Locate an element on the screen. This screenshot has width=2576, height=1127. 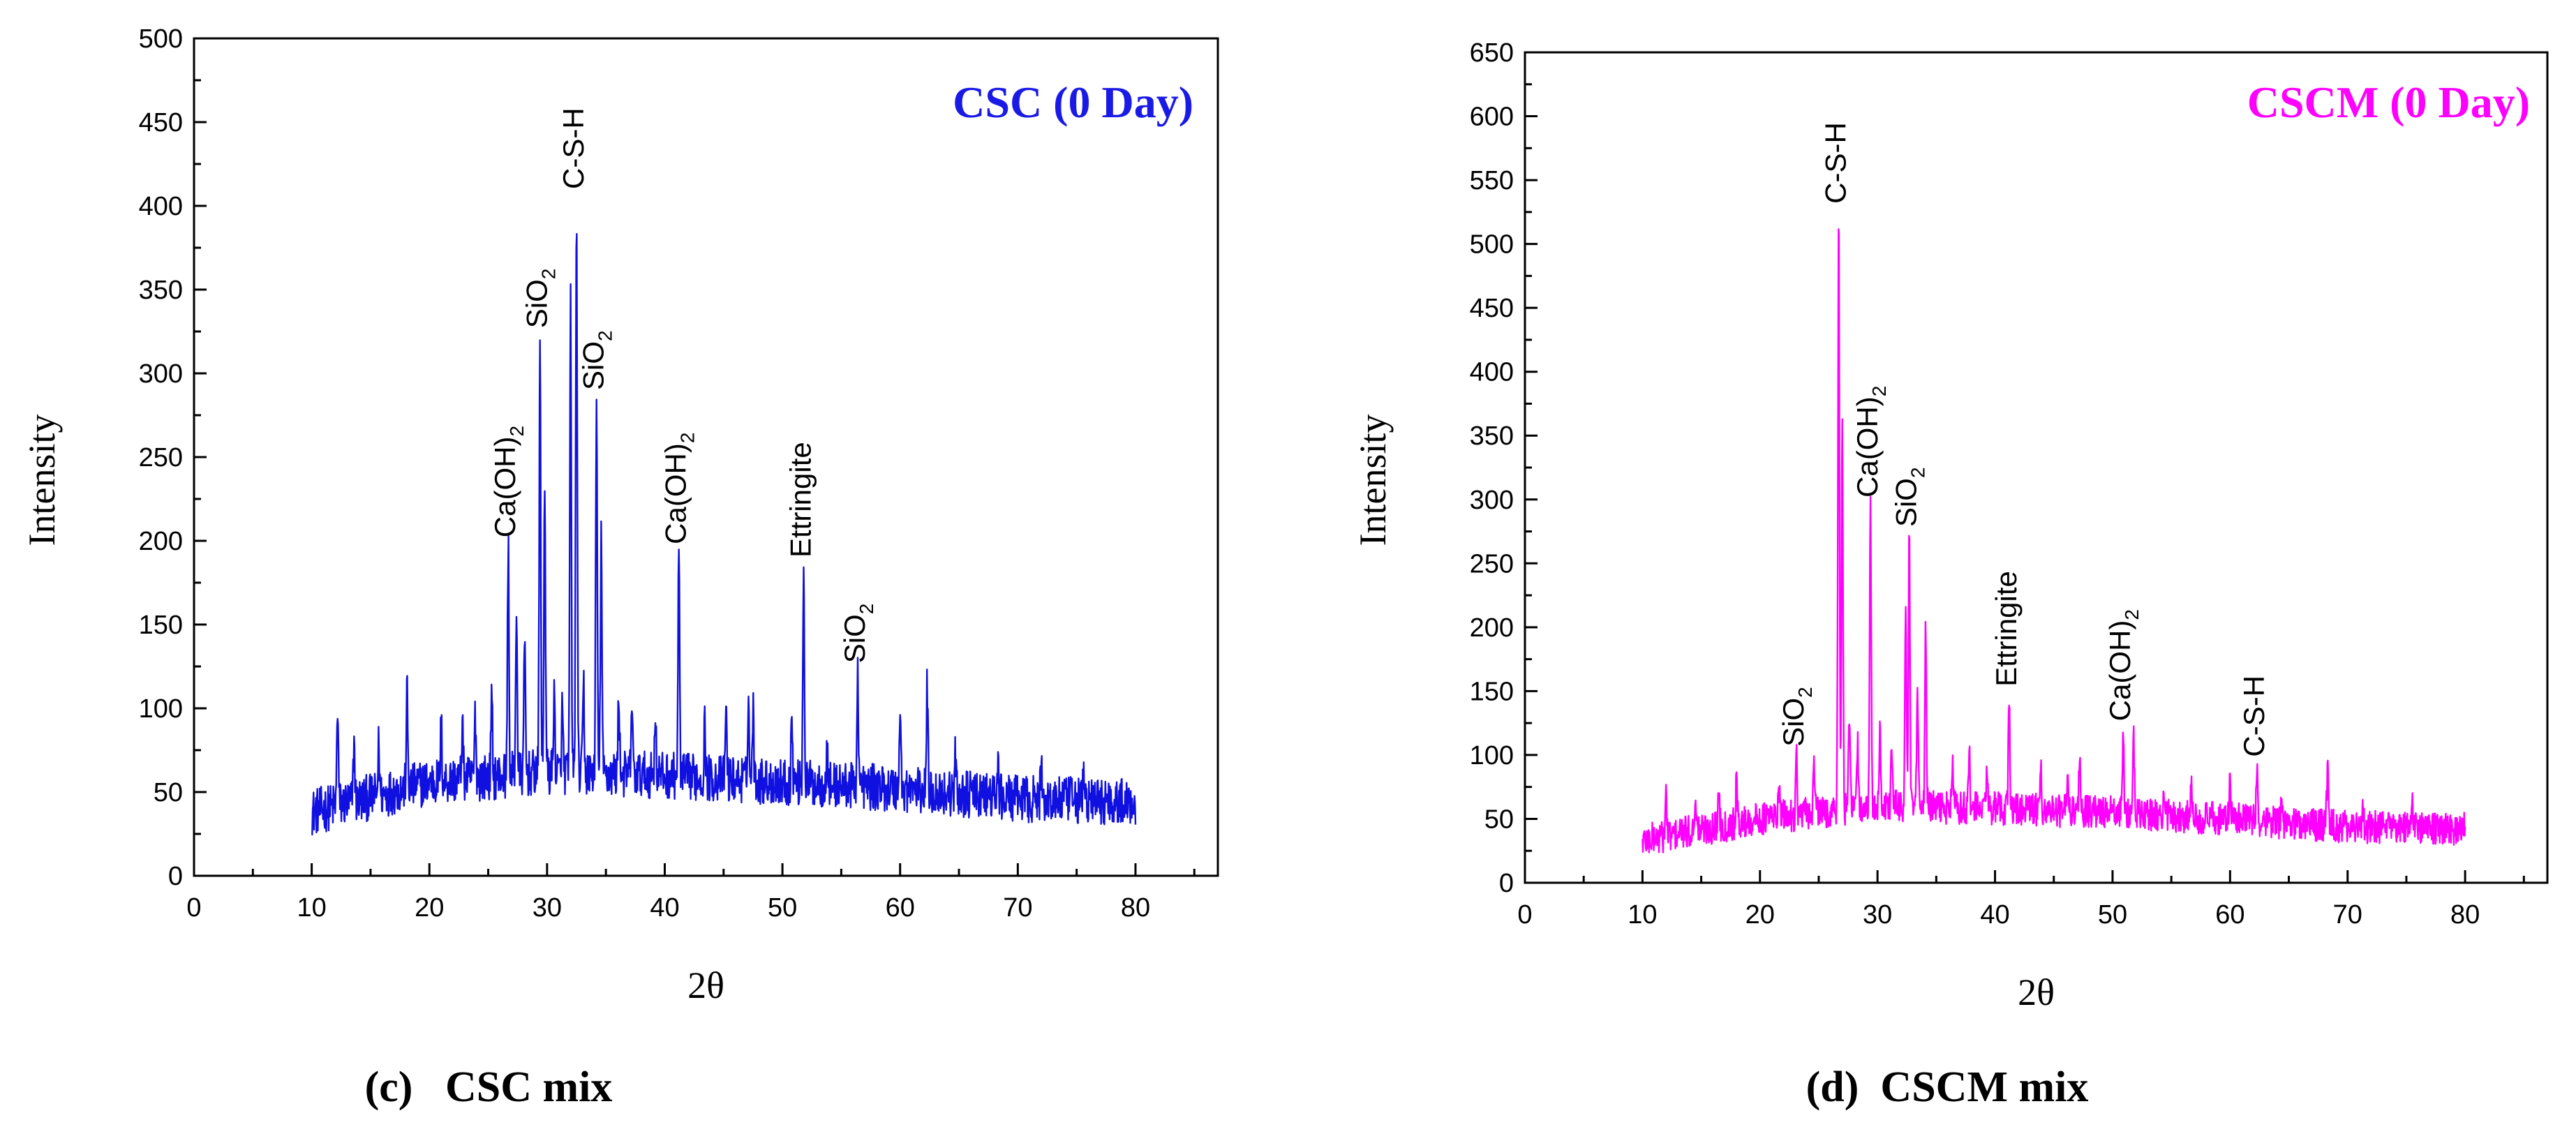
chart-title: CSC (0 Day) is located at coordinates (1073, 102).